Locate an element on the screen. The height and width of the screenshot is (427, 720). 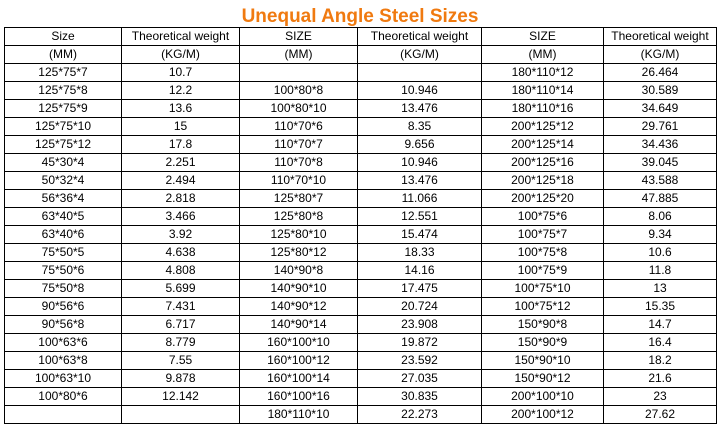
table-cell: 8.35 is located at coordinates (419, 126).